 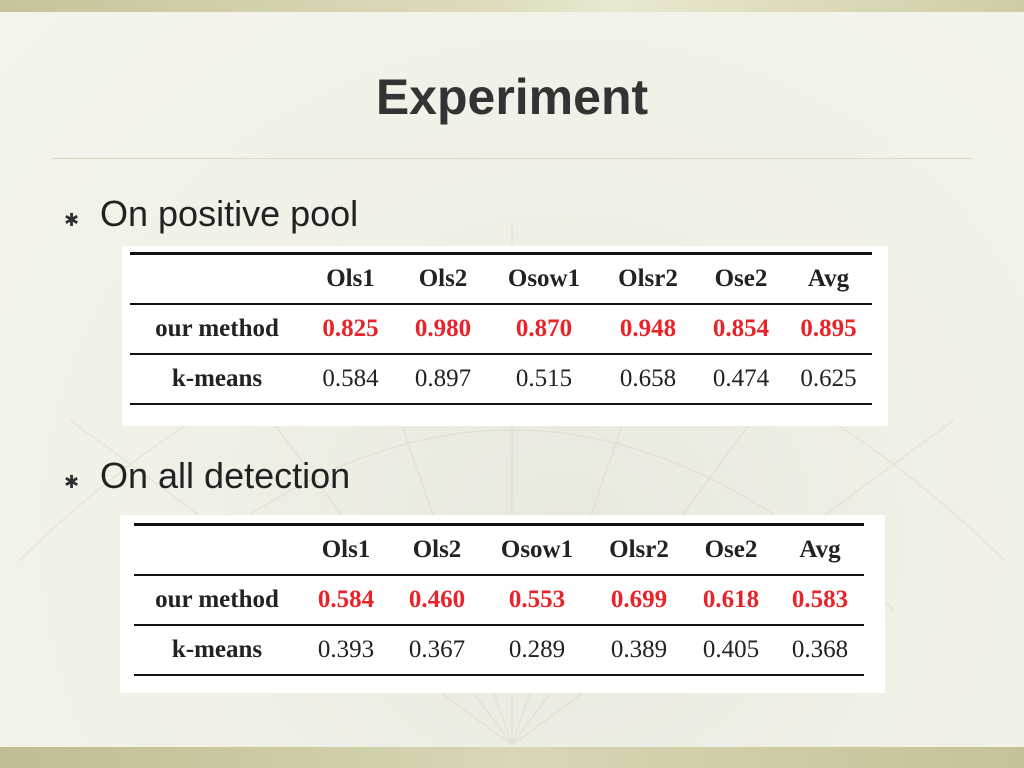 I want to click on table-cell: 0.854, so click(x=741, y=329).